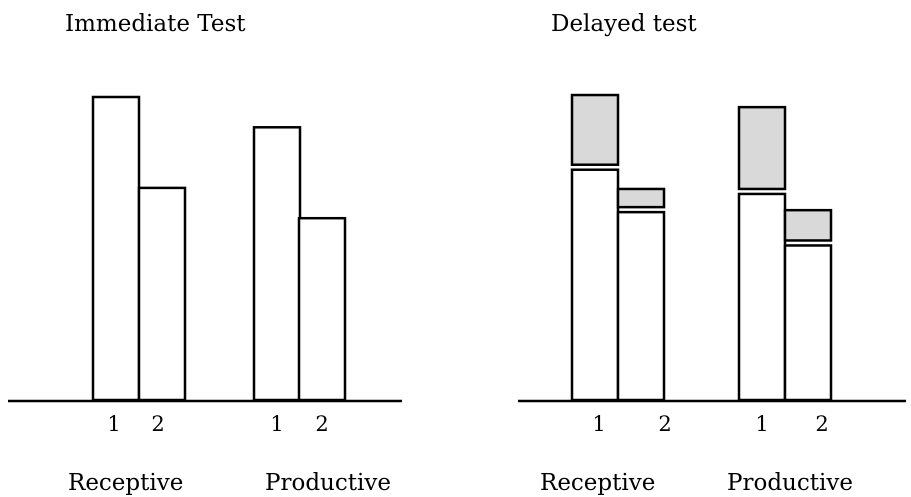 The image size is (911, 497). Describe the element at coordinates (598, 424) in the screenshot. I see `delayed-receptive-tick-1: 1` at that location.